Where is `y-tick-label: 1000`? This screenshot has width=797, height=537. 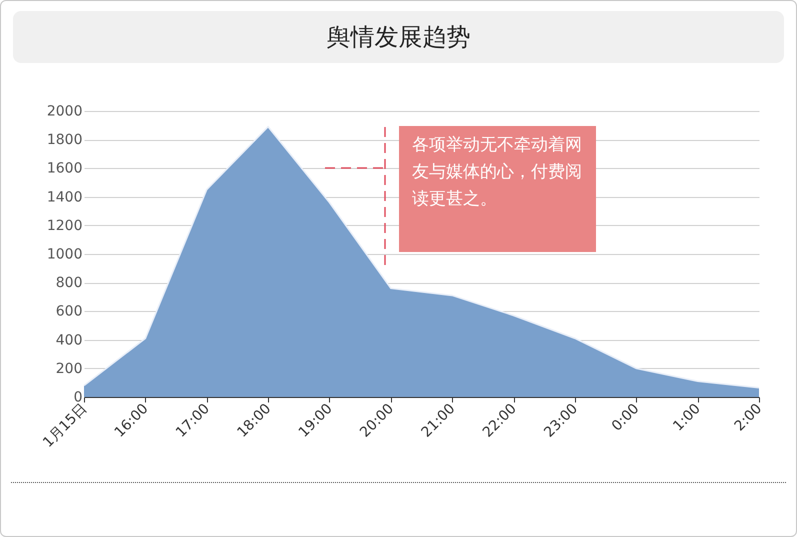
y-tick-label: 1000 is located at coordinates (64, 254).